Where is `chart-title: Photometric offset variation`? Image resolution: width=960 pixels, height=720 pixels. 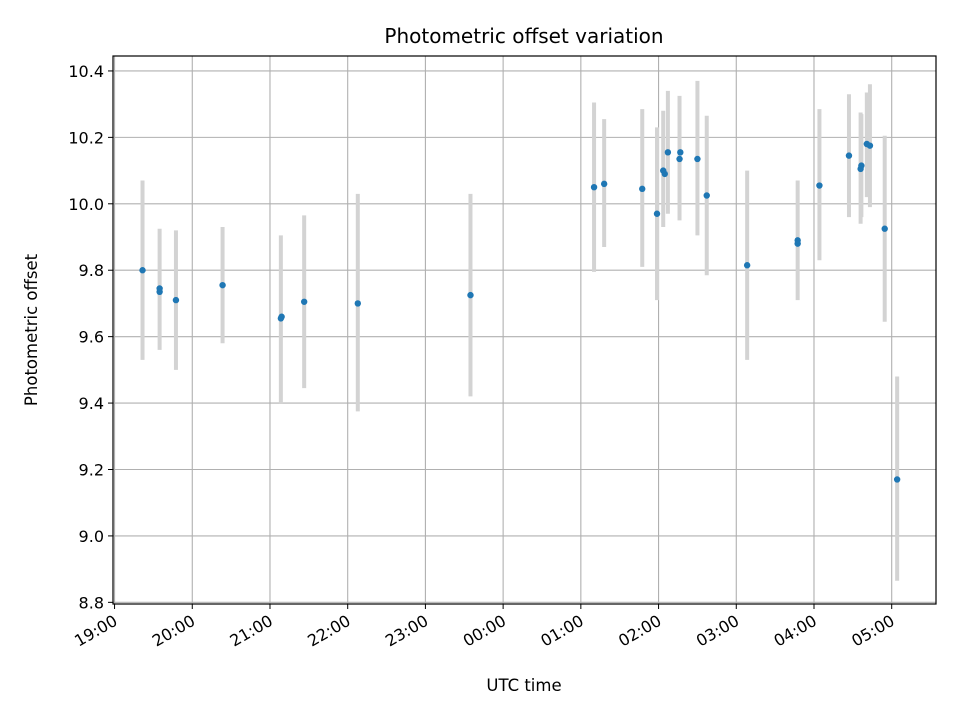
chart-title: Photometric offset variation is located at coordinates (523, 36).